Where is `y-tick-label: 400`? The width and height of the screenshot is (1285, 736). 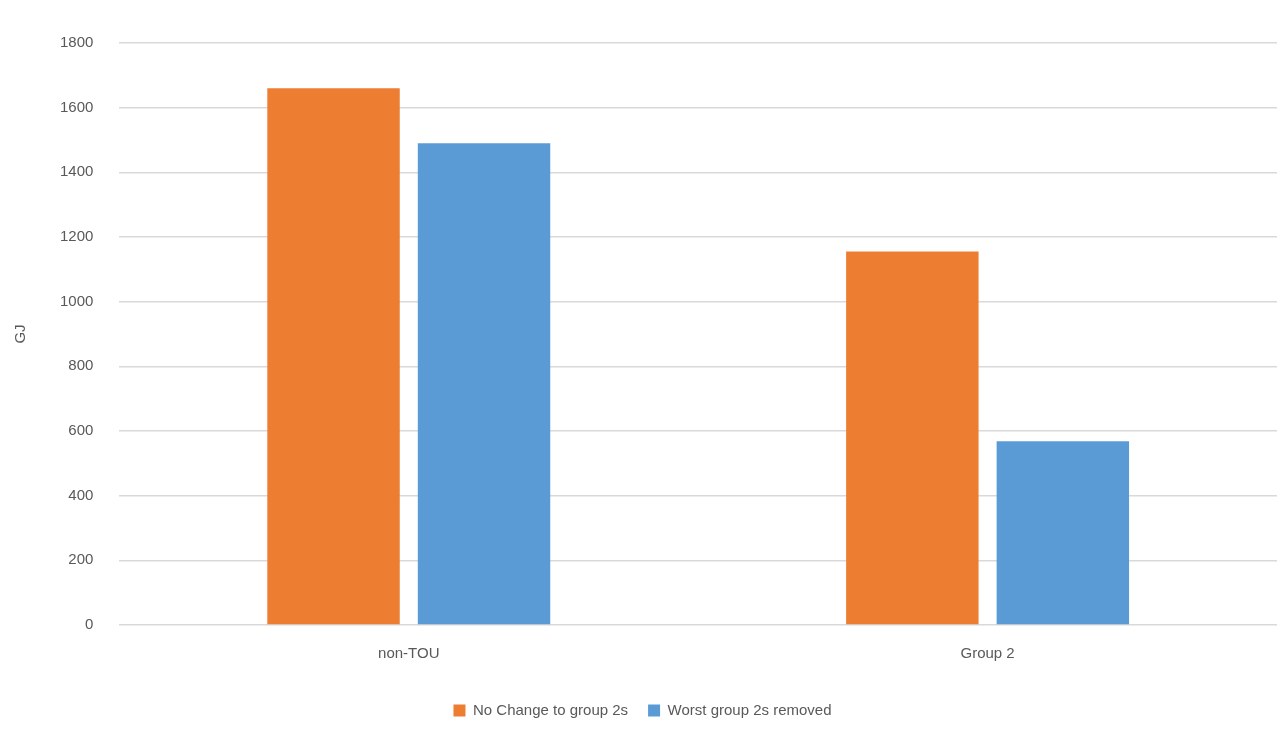 y-tick-label: 400 is located at coordinates (81, 494).